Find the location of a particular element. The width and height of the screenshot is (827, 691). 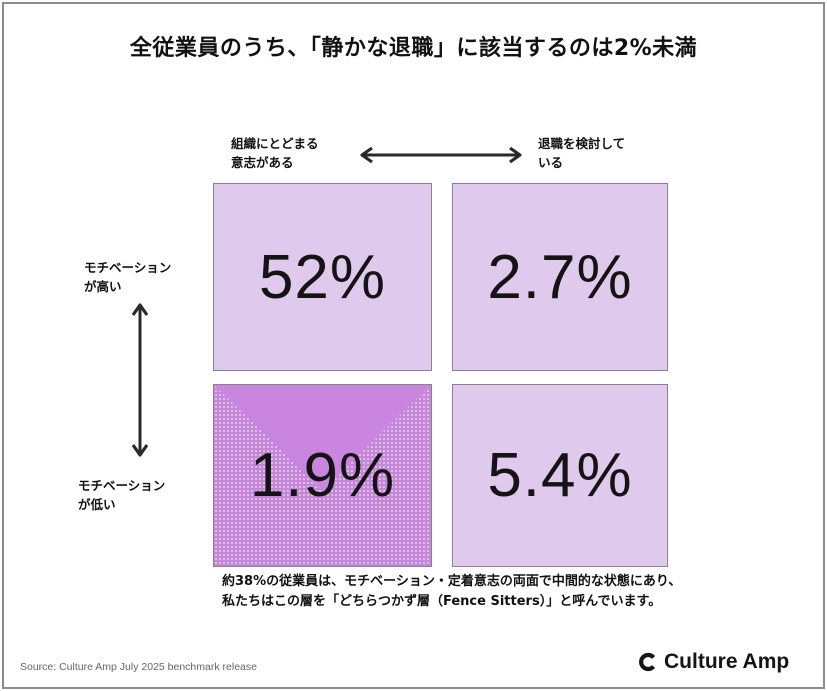

cell-high-motivation-leave: 2.7% is located at coordinates (560, 277).